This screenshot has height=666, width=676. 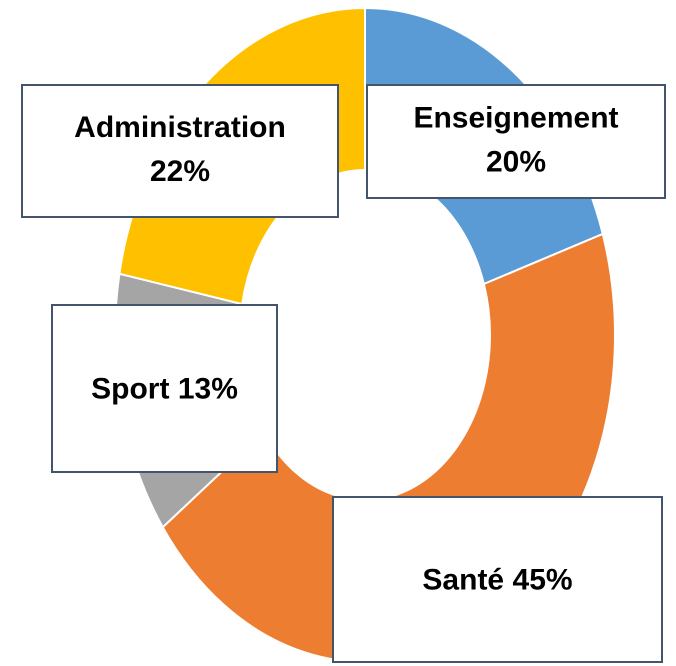 I want to click on value-label: 22%, so click(x=180, y=171).